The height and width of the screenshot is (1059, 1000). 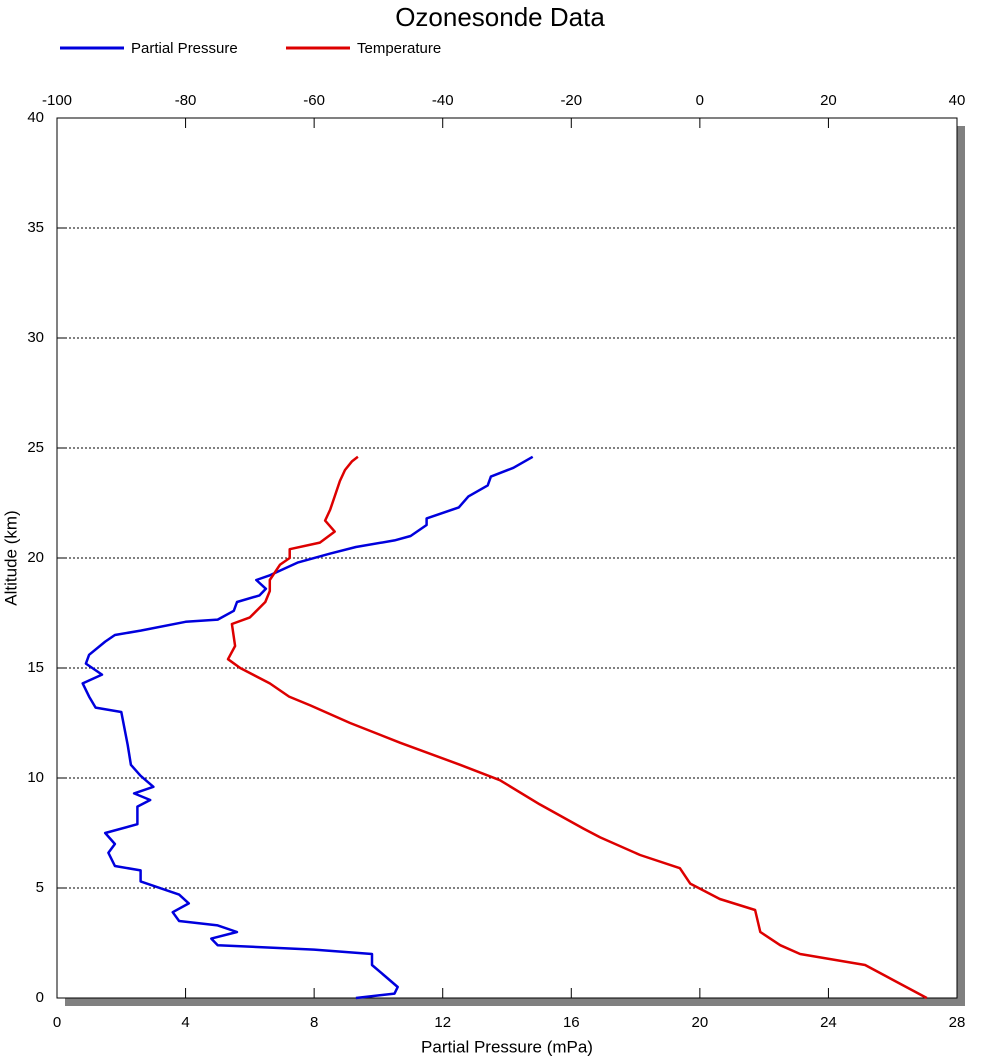 What do you see at coordinates (700, 1022) in the screenshot?
I see `x-tick-label: 20` at bounding box center [700, 1022].